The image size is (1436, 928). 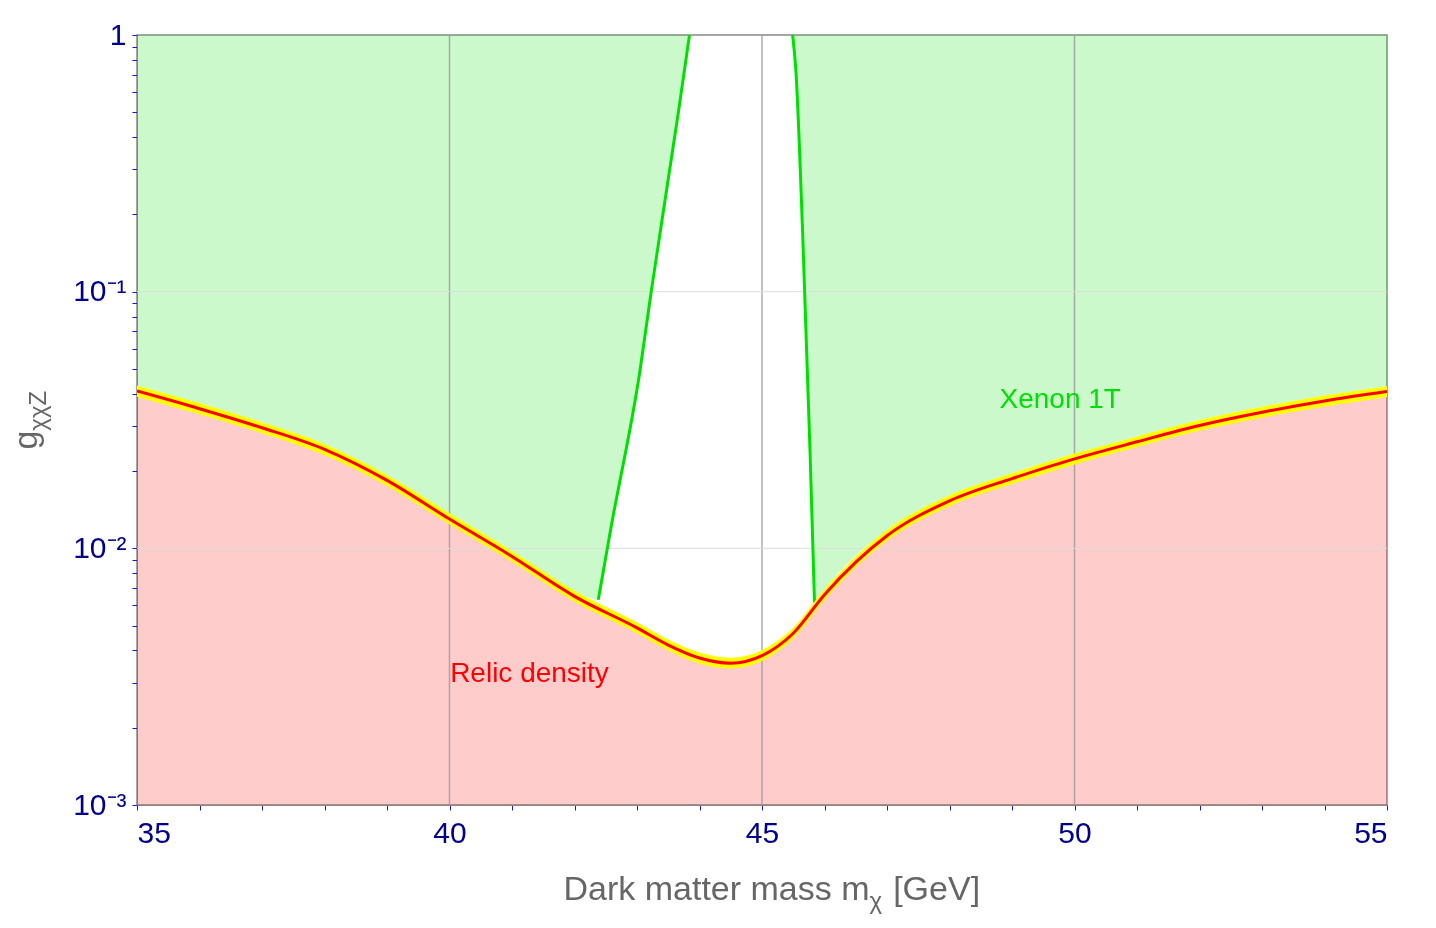 What do you see at coordinates (762, 832) in the screenshot?
I see `x-tick-label: 45` at bounding box center [762, 832].